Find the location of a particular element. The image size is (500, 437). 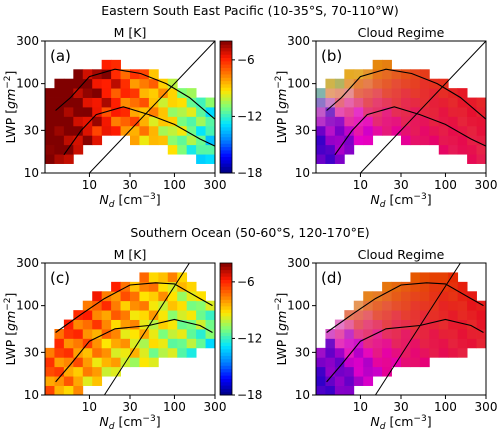

reference-line is located at coordinates (423, 107).